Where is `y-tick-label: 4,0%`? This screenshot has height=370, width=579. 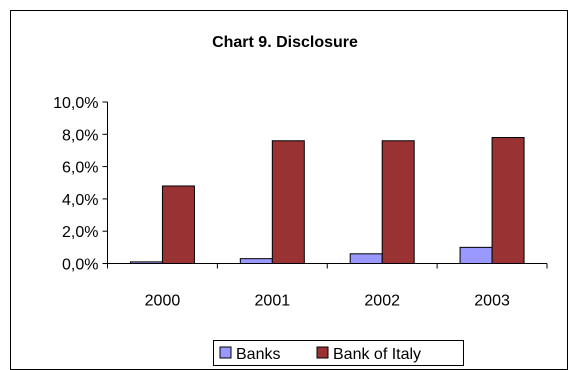 y-tick-label: 4,0% is located at coordinates (80, 200).